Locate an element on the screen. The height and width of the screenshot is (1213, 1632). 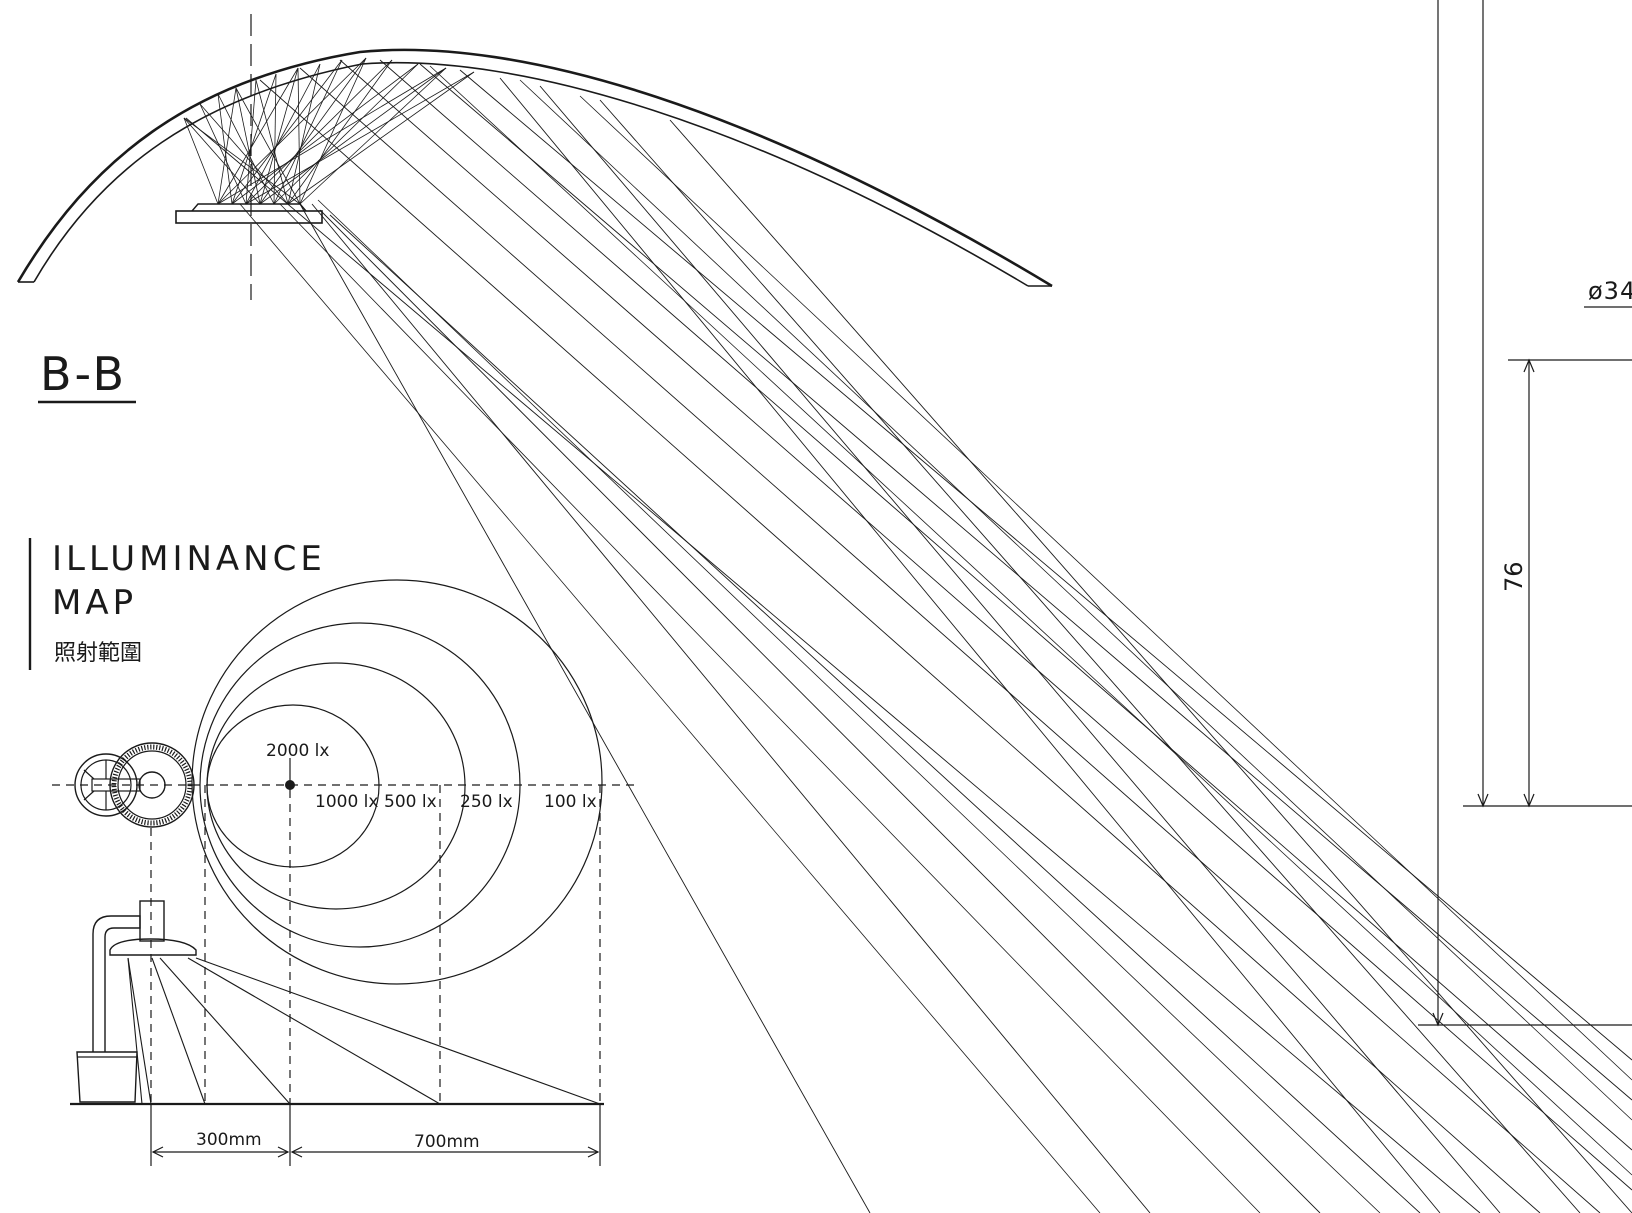
dimension-76-arrow-bottom is located at coordinates (1529, 800).